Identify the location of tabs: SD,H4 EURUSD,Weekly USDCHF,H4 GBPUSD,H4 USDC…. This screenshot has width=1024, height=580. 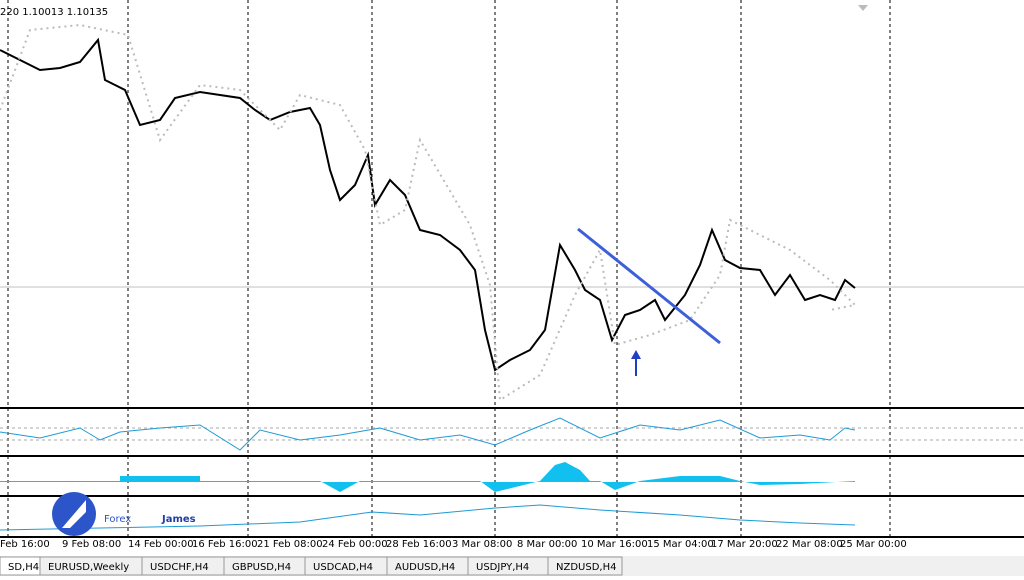
(311, 566).